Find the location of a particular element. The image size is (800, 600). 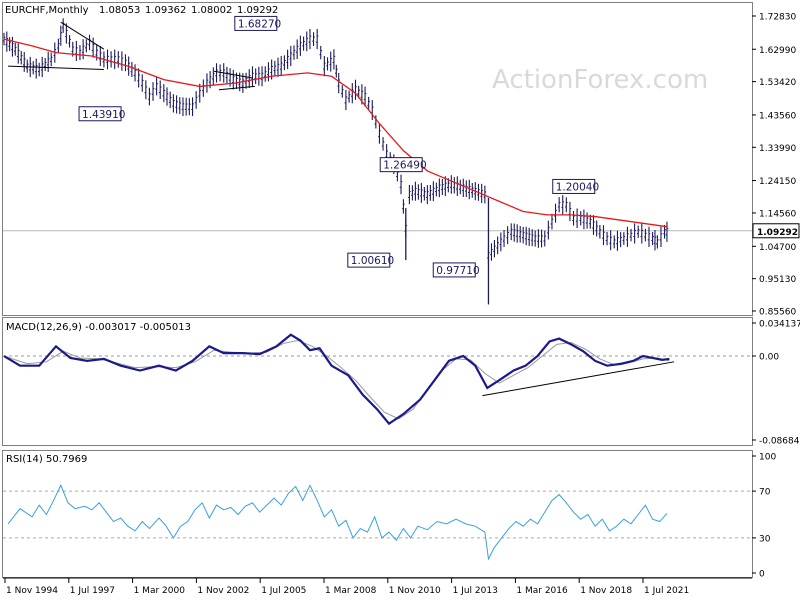

macd-line is located at coordinates (336, 379).